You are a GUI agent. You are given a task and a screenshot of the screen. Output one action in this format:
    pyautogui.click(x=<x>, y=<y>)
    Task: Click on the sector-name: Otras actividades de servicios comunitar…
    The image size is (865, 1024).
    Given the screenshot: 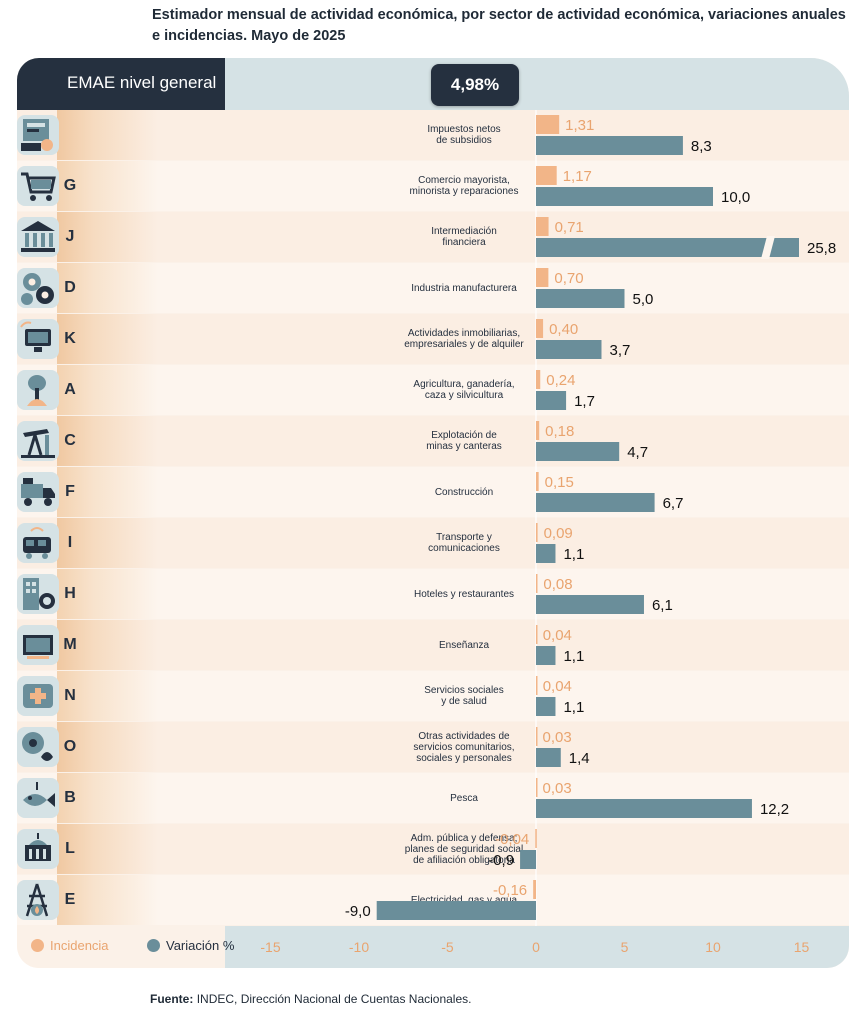 What is the action you would take?
    pyautogui.click(x=464, y=747)
    